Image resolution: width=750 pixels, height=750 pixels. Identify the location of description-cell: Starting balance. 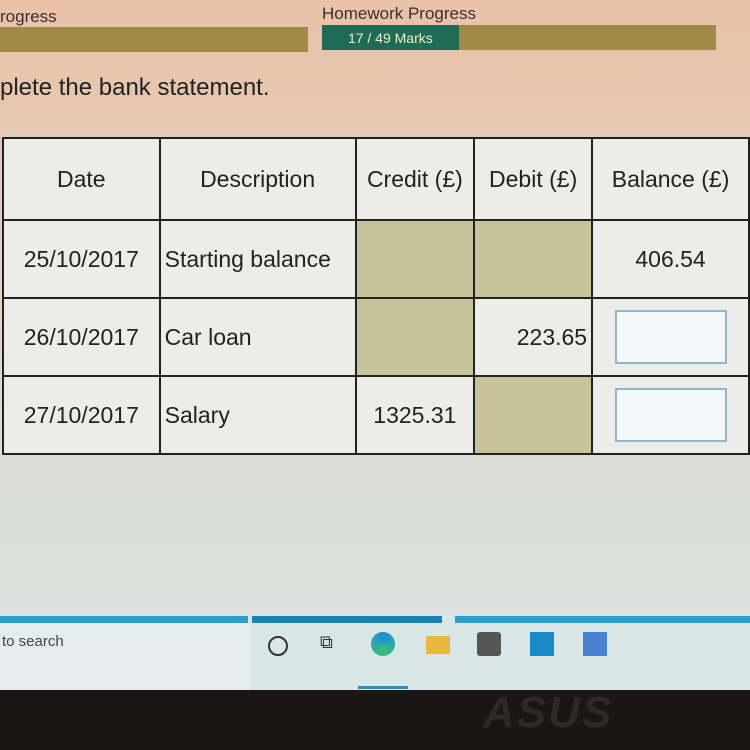
(257, 259).